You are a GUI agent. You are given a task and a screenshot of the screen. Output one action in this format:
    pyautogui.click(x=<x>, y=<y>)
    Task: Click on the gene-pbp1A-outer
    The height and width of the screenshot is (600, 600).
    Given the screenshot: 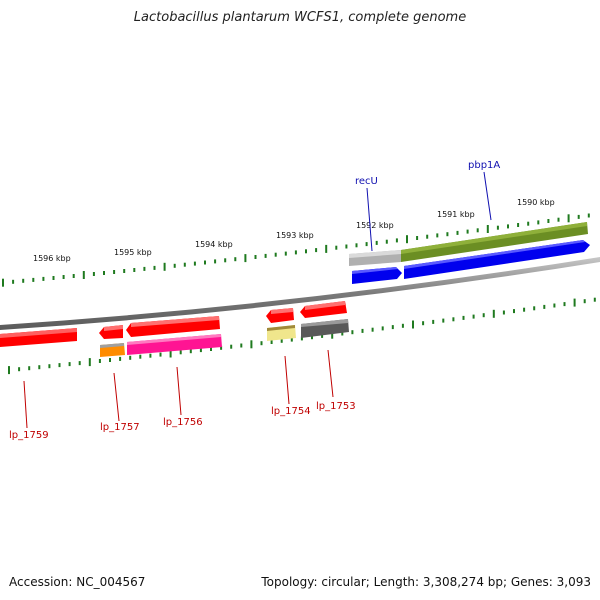 What is the action you would take?
    pyautogui.click(x=494, y=242)
    